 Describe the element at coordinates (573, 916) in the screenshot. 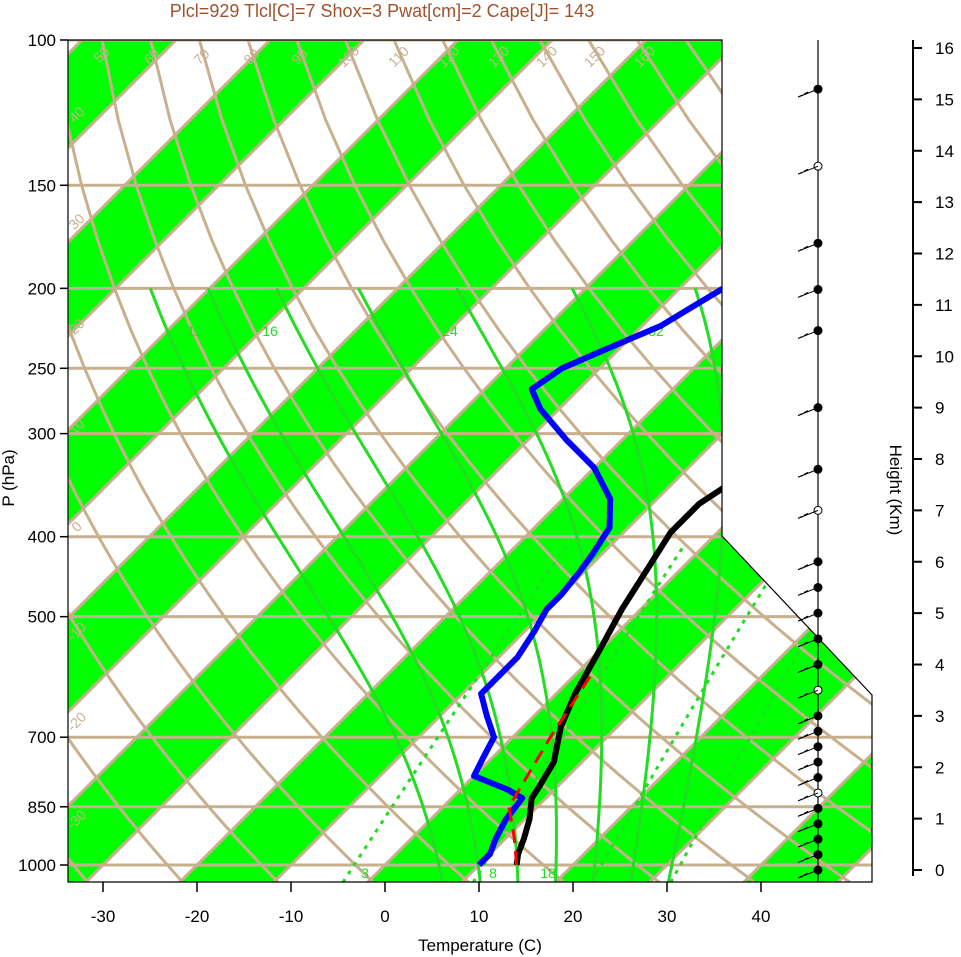

I see `temperature-tick-label: 20` at that location.